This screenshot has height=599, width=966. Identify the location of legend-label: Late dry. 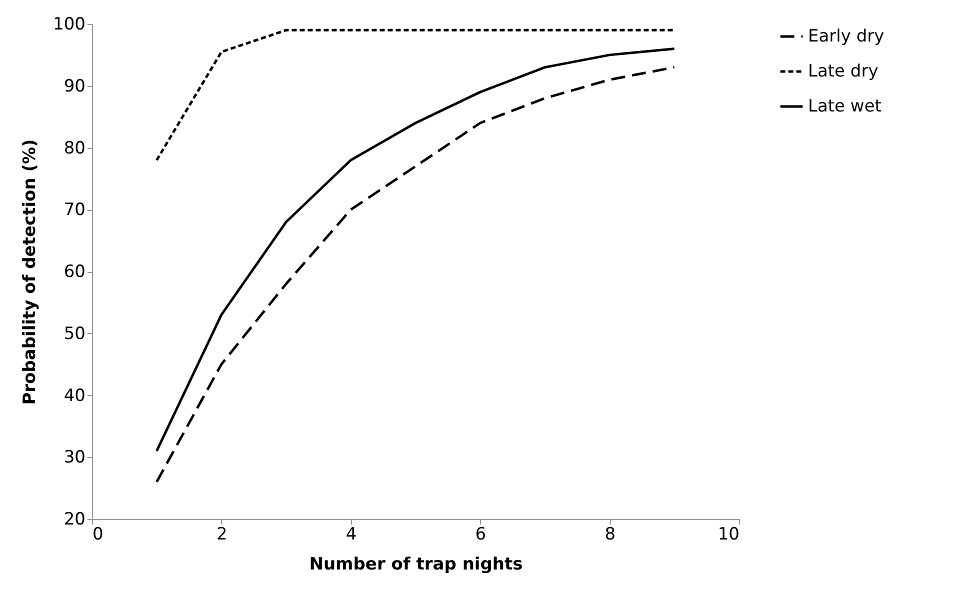
(843, 72).